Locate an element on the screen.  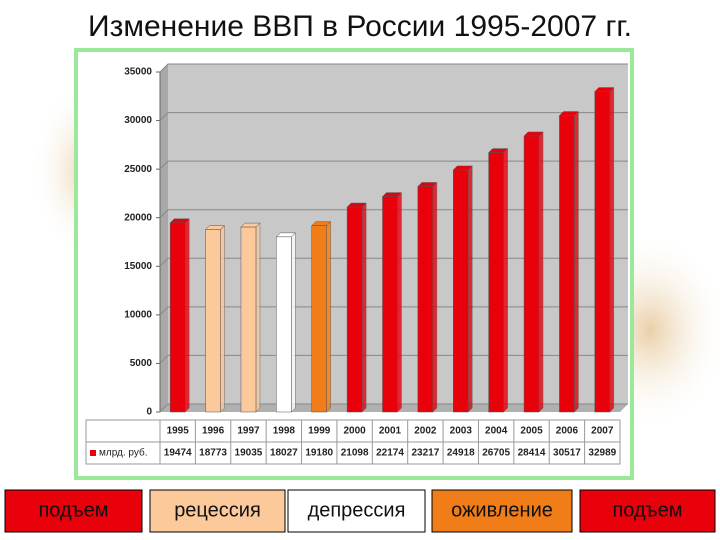
legend-swatch is located at coordinates (93, 453).